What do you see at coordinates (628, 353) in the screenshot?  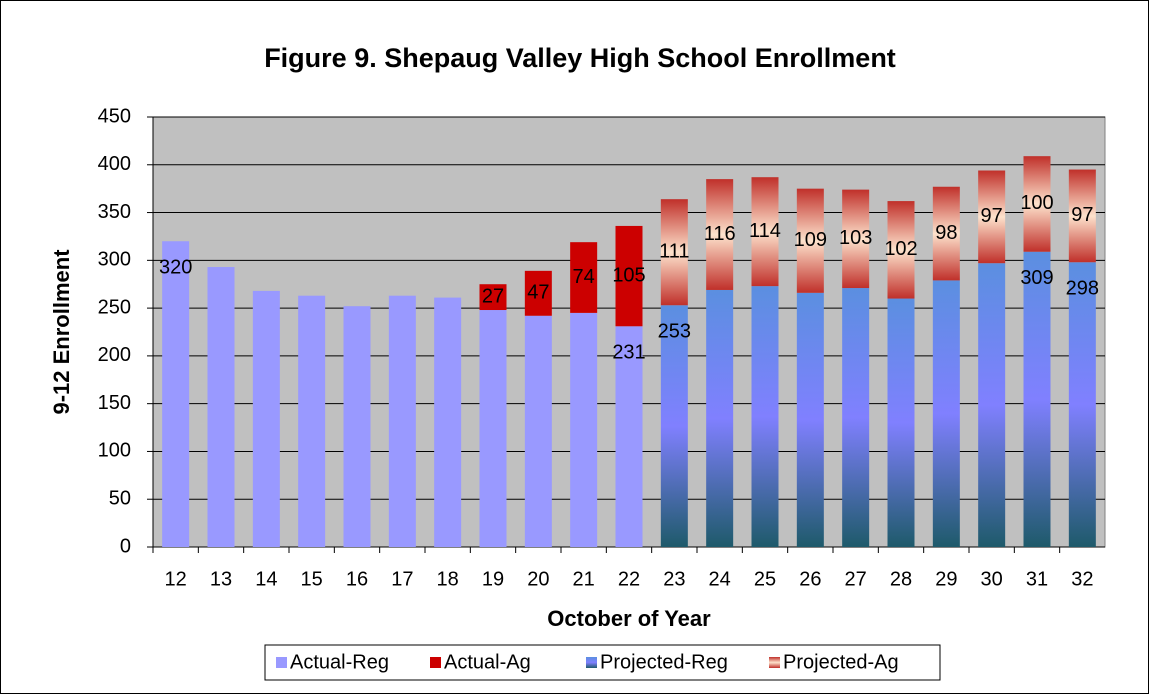 I see `data-label: 231` at bounding box center [628, 353].